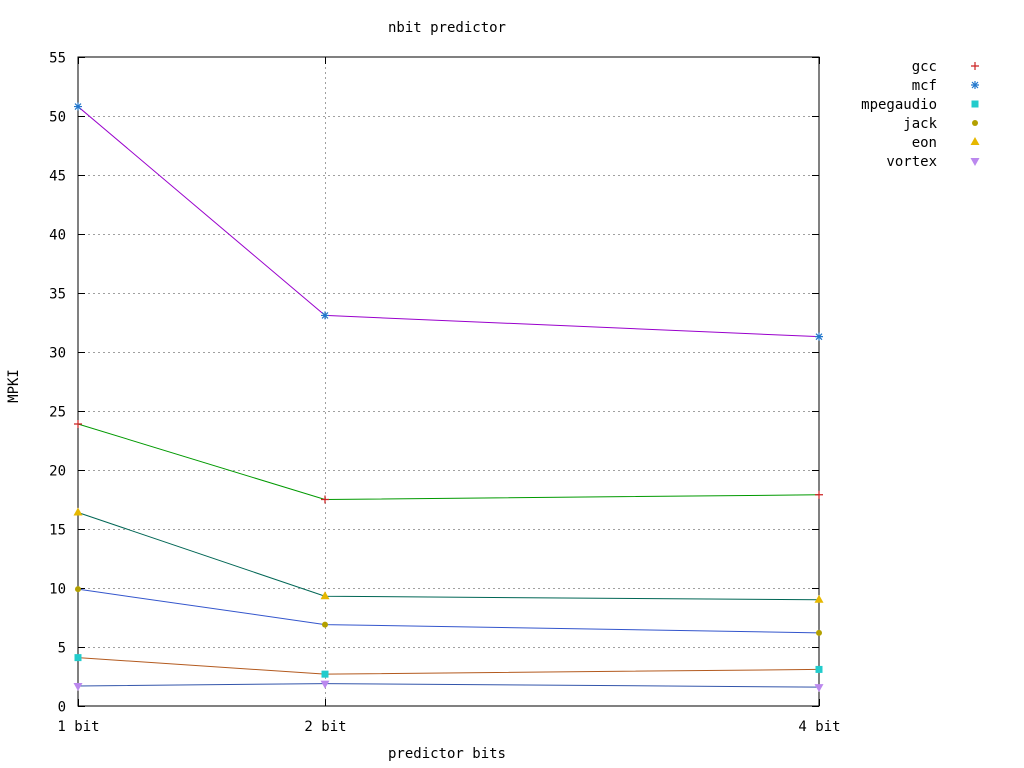 This screenshot has width=1024, height=768. I want to click on chart-title: nbit predictor, so click(447, 28).